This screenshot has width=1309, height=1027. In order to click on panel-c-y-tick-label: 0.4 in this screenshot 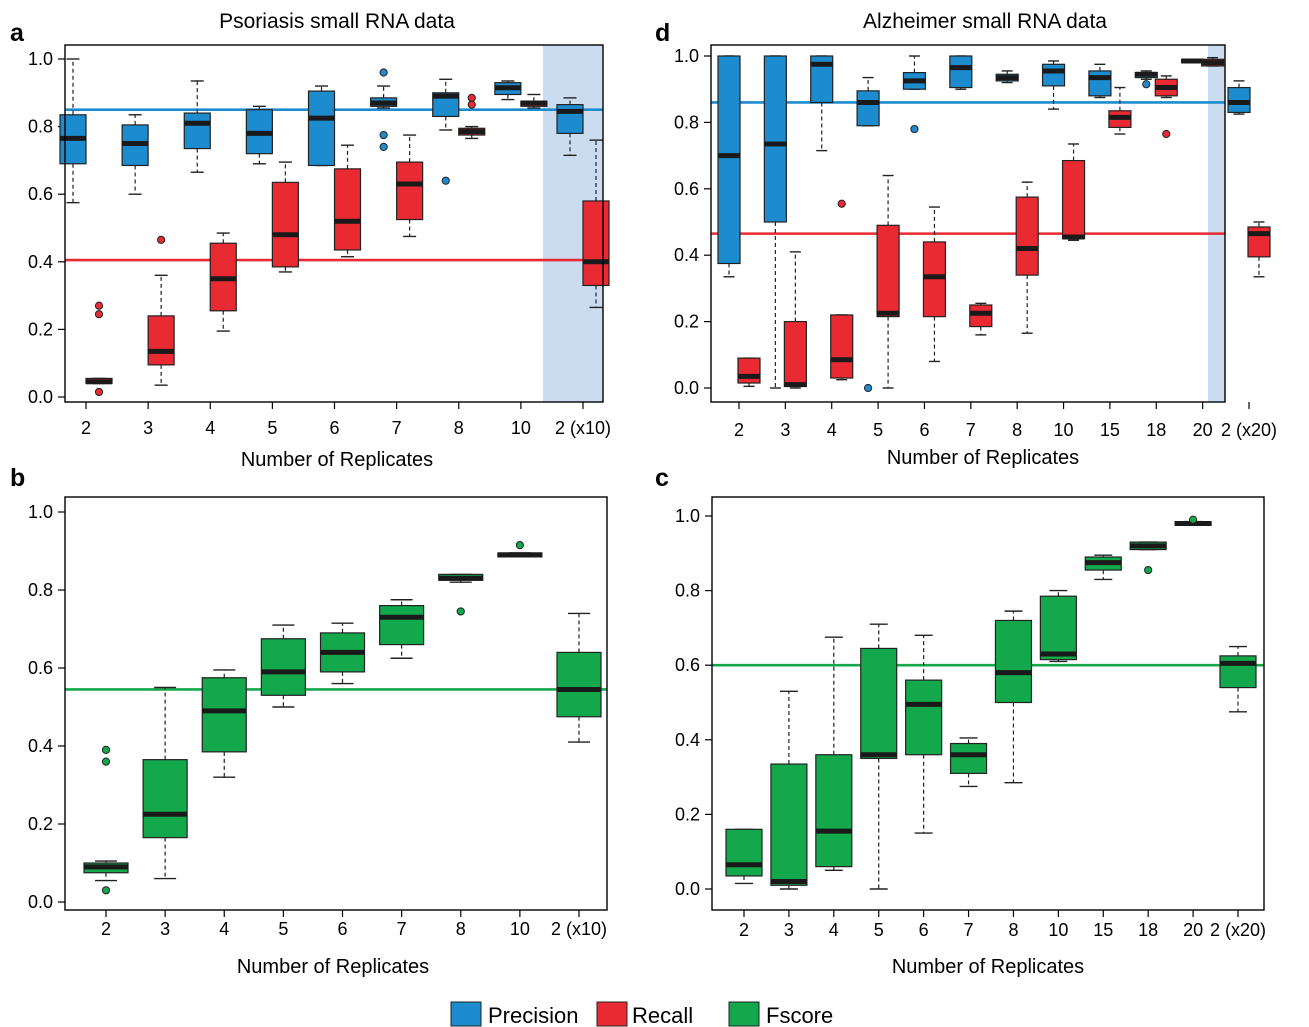, I will do `click(687, 740)`.